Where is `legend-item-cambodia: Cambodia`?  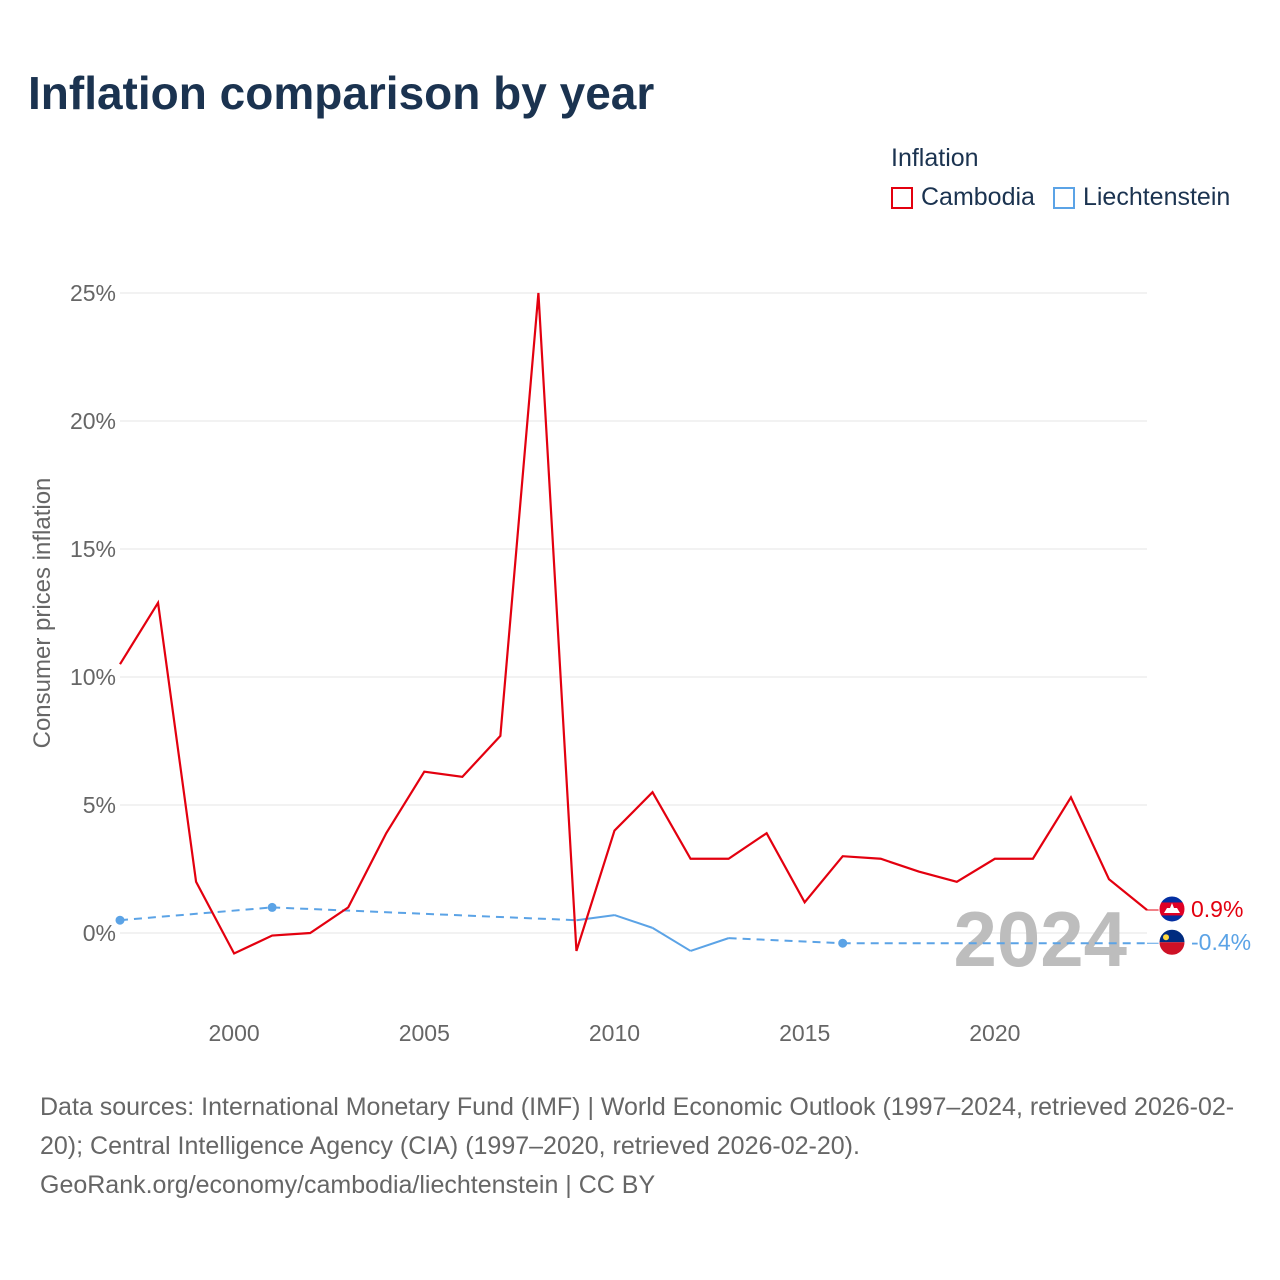 legend-item-cambodia: Cambodia is located at coordinates (963, 197).